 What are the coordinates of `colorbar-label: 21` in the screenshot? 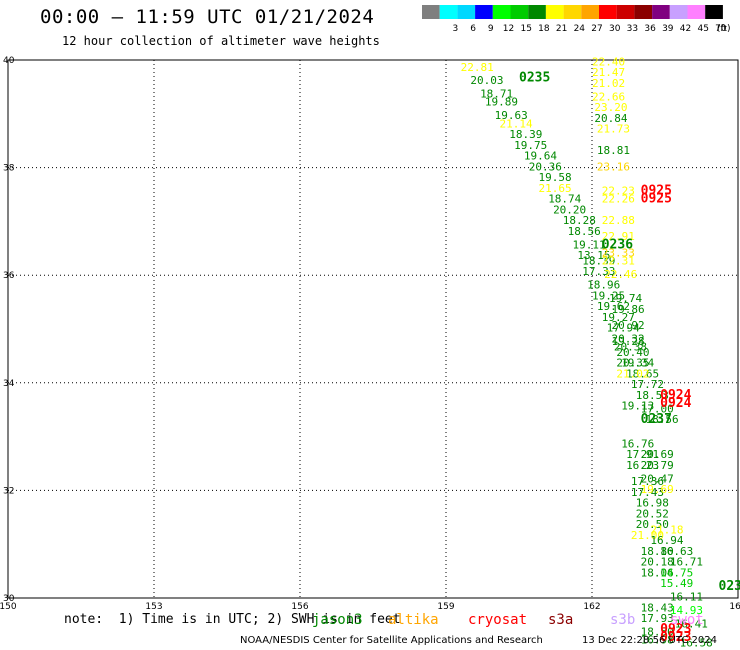 It's located at (561, 29).